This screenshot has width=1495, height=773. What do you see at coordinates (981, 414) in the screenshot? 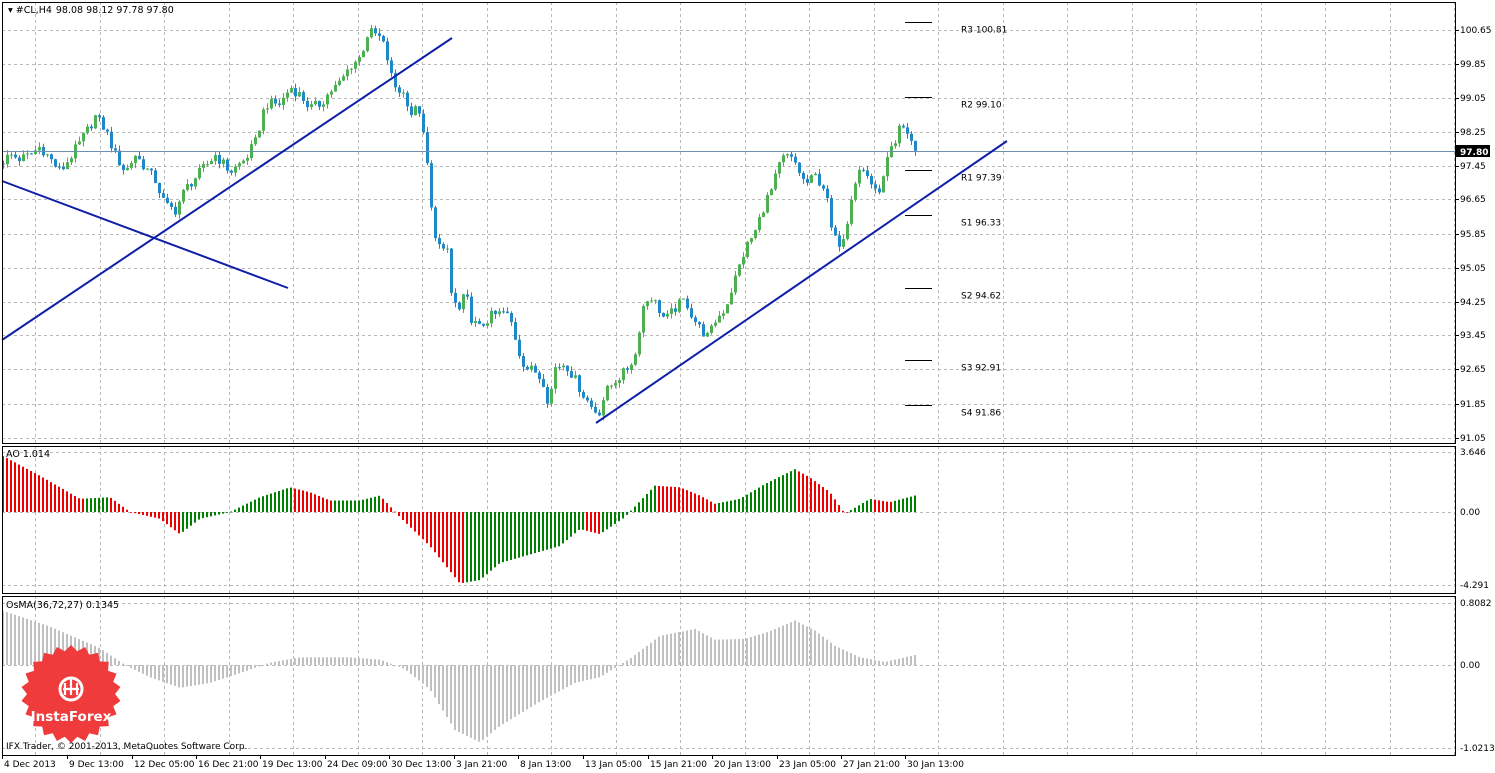
I see `pivot-label: S4 91.86` at bounding box center [981, 414].